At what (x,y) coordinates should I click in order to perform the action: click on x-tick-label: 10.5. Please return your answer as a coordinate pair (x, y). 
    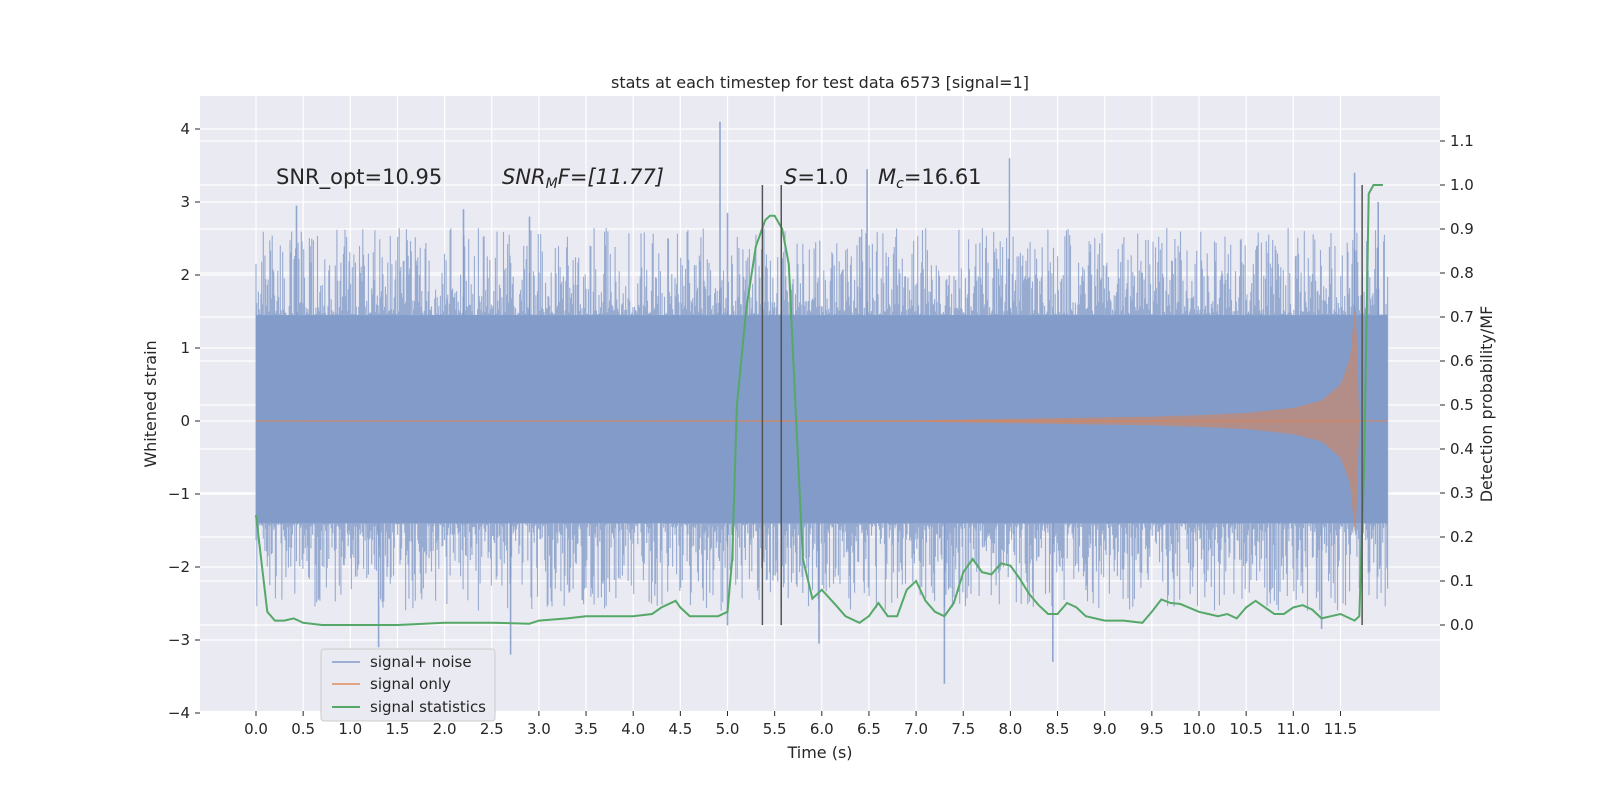
    Looking at the image, I should click on (1245, 729).